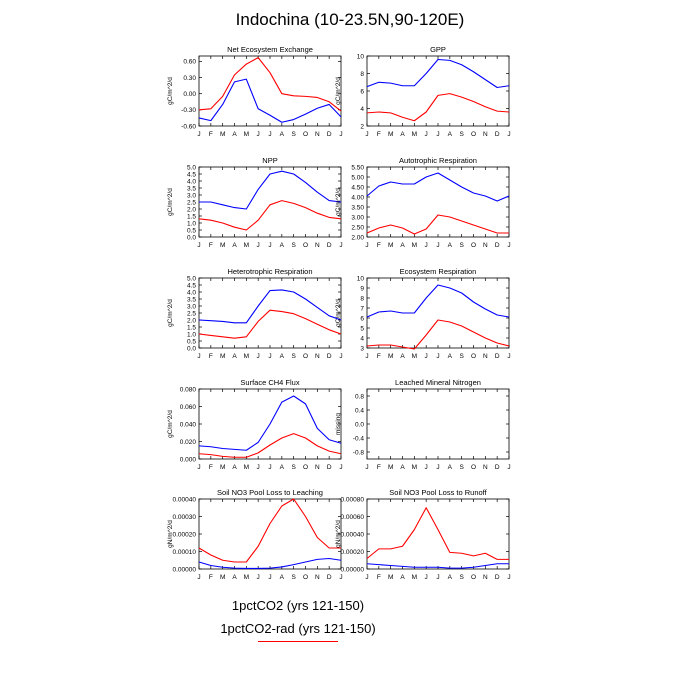 The width and height of the screenshot is (700, 700). Describe the element at coordinates (359, 438) in the screenshot. I see `y-tick-label: -0.4` at that location.